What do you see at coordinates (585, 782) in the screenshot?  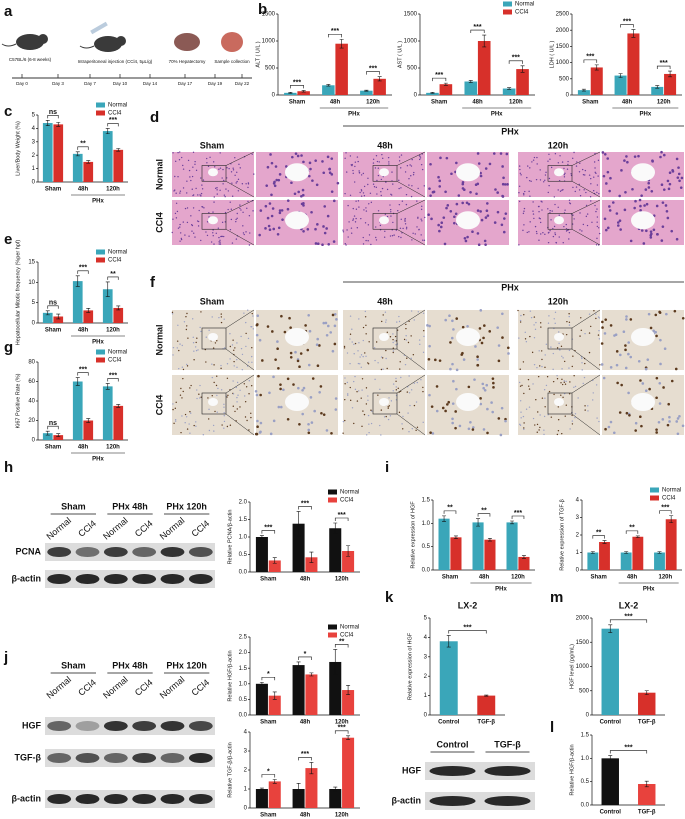 I see `y-tick-label: 0.5` at bounding box center [585, 782].